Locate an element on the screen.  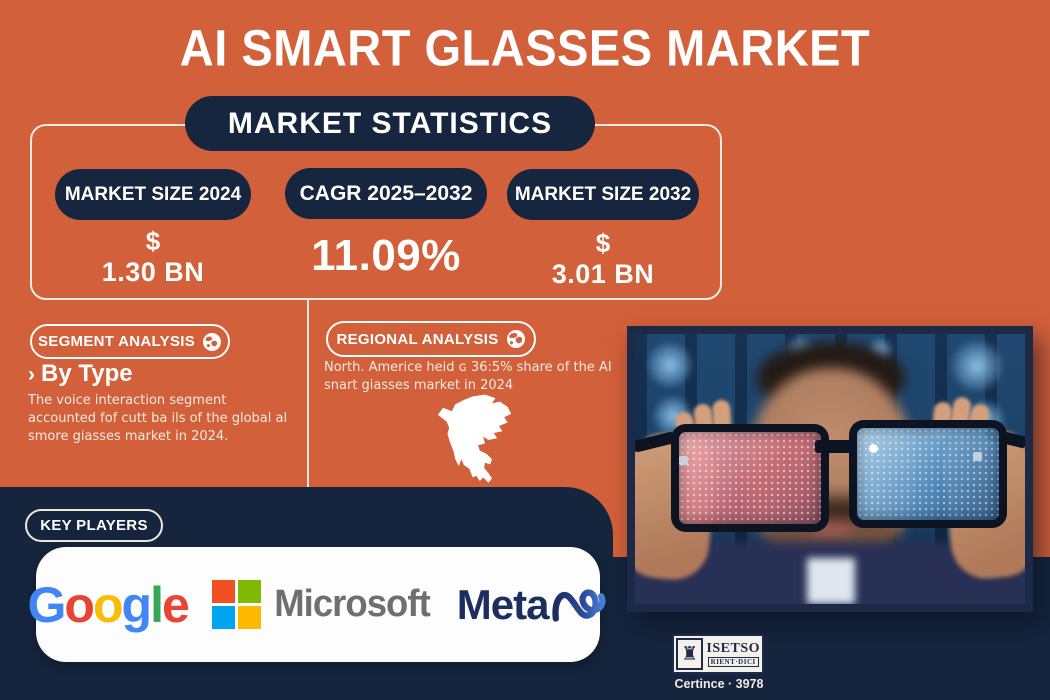
glasses-lens-right is located at coordinates (928, 474).